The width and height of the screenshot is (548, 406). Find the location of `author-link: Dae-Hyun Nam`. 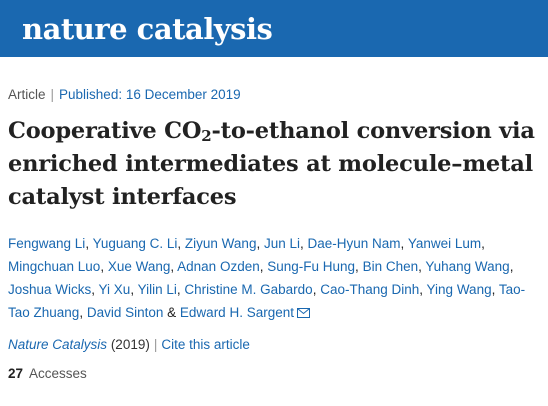

author-link: Dae-Hyun Nam is located at coordinates (354, 243).